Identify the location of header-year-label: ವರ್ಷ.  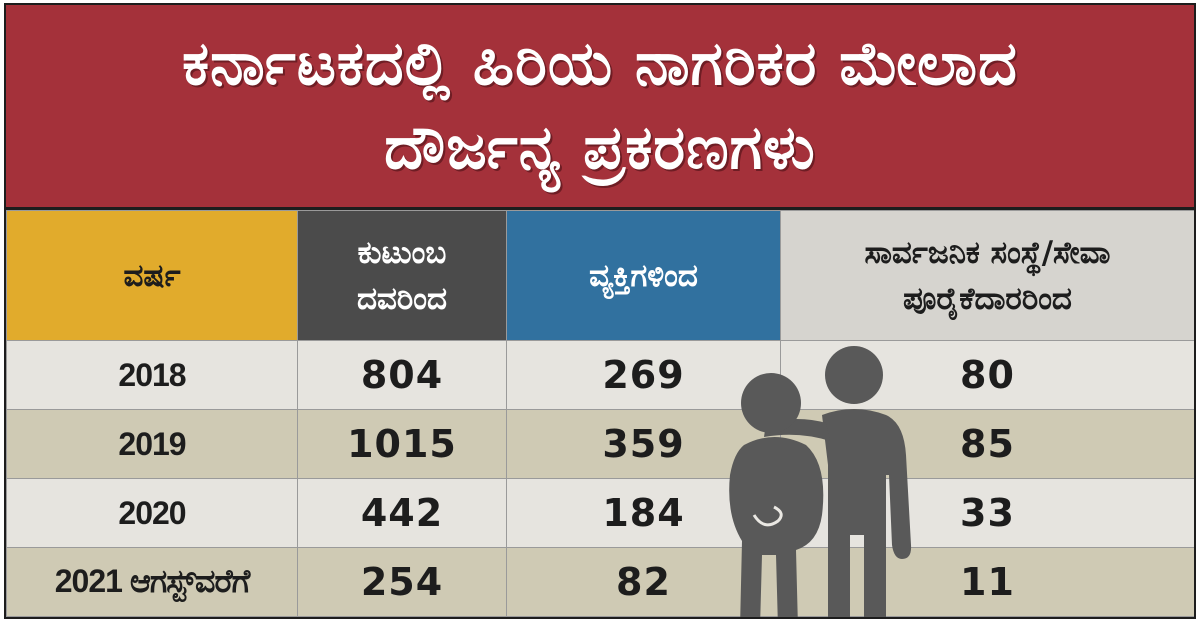
(152, 275).